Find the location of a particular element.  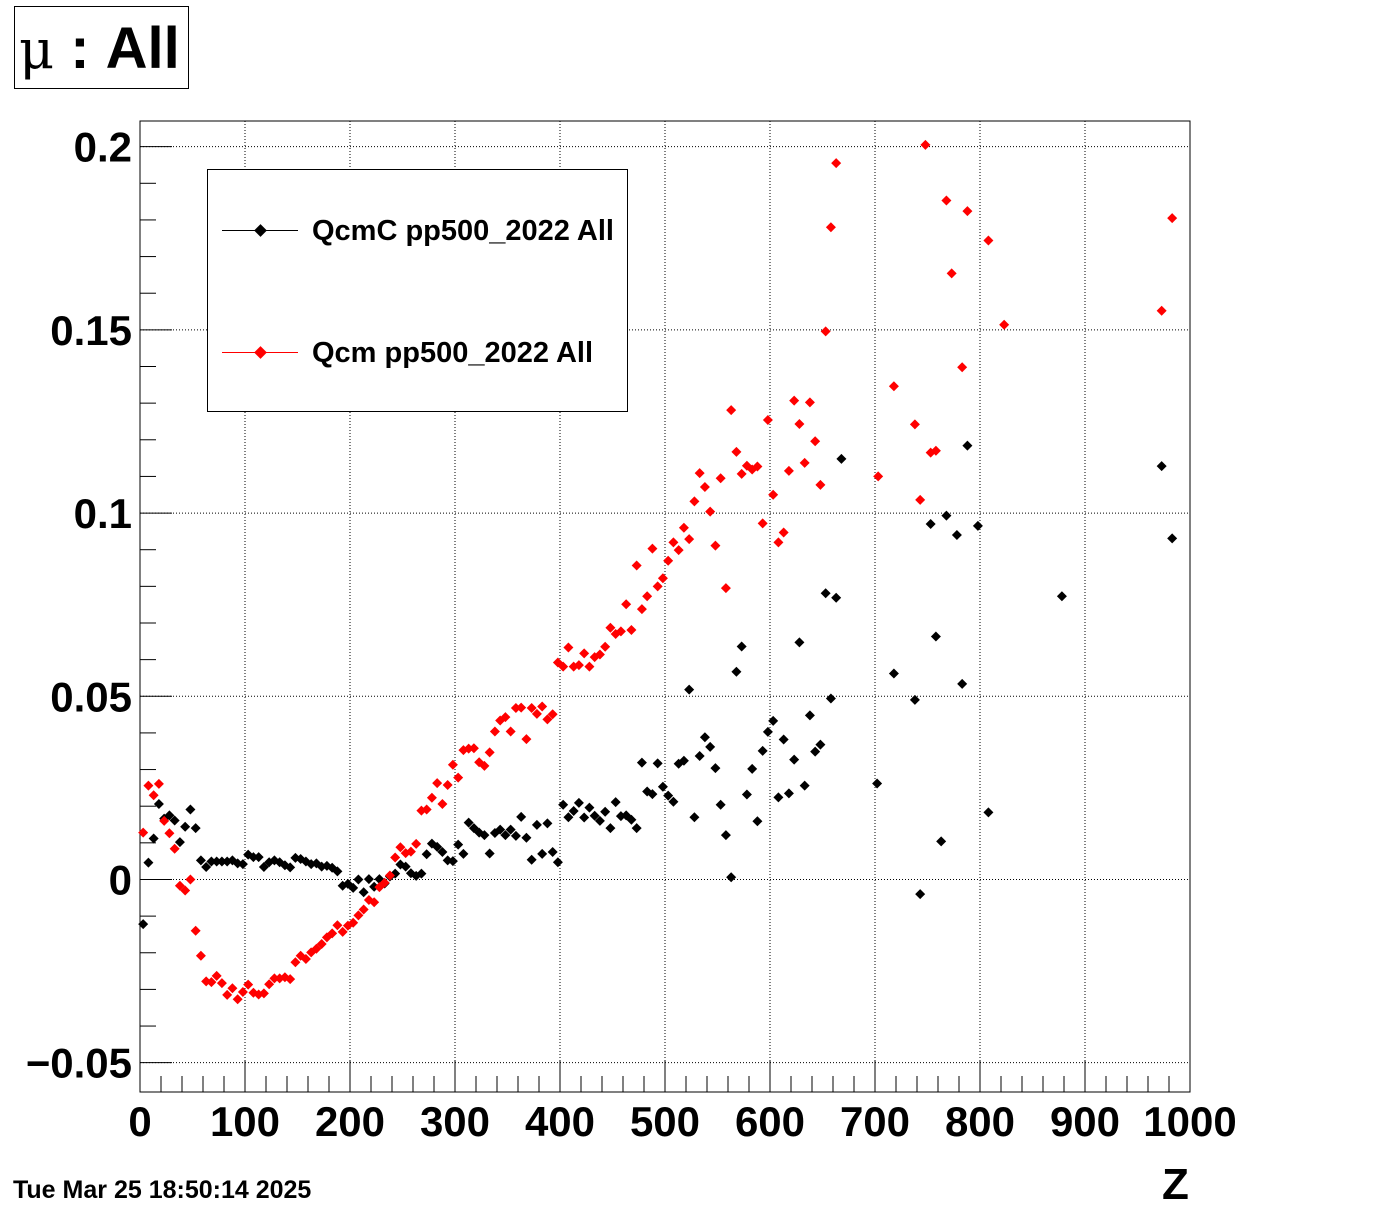

chart-title-text: : All is located at coordinates (117, 48).